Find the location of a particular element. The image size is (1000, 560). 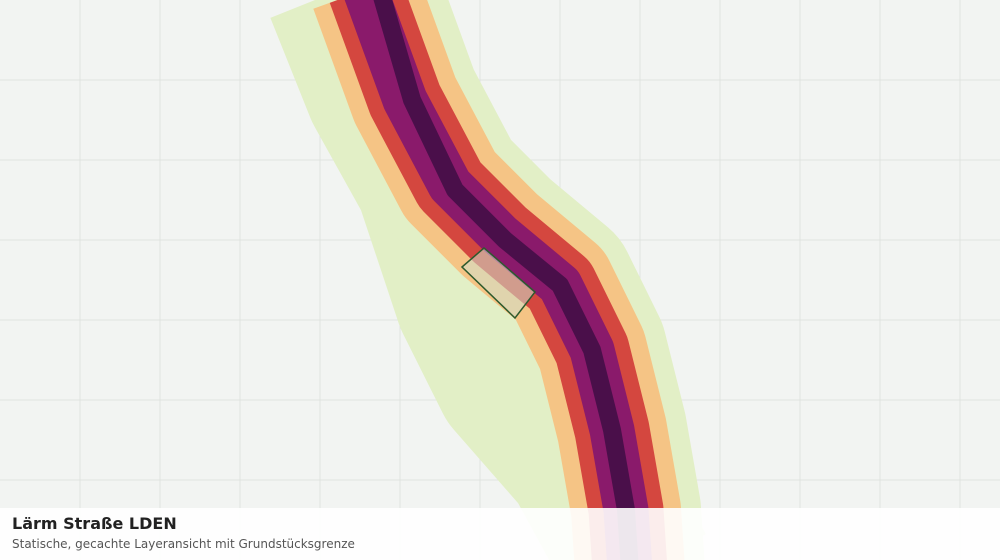

layer-title: Lärm Straße LDEN is located at coordinates (94, 523).